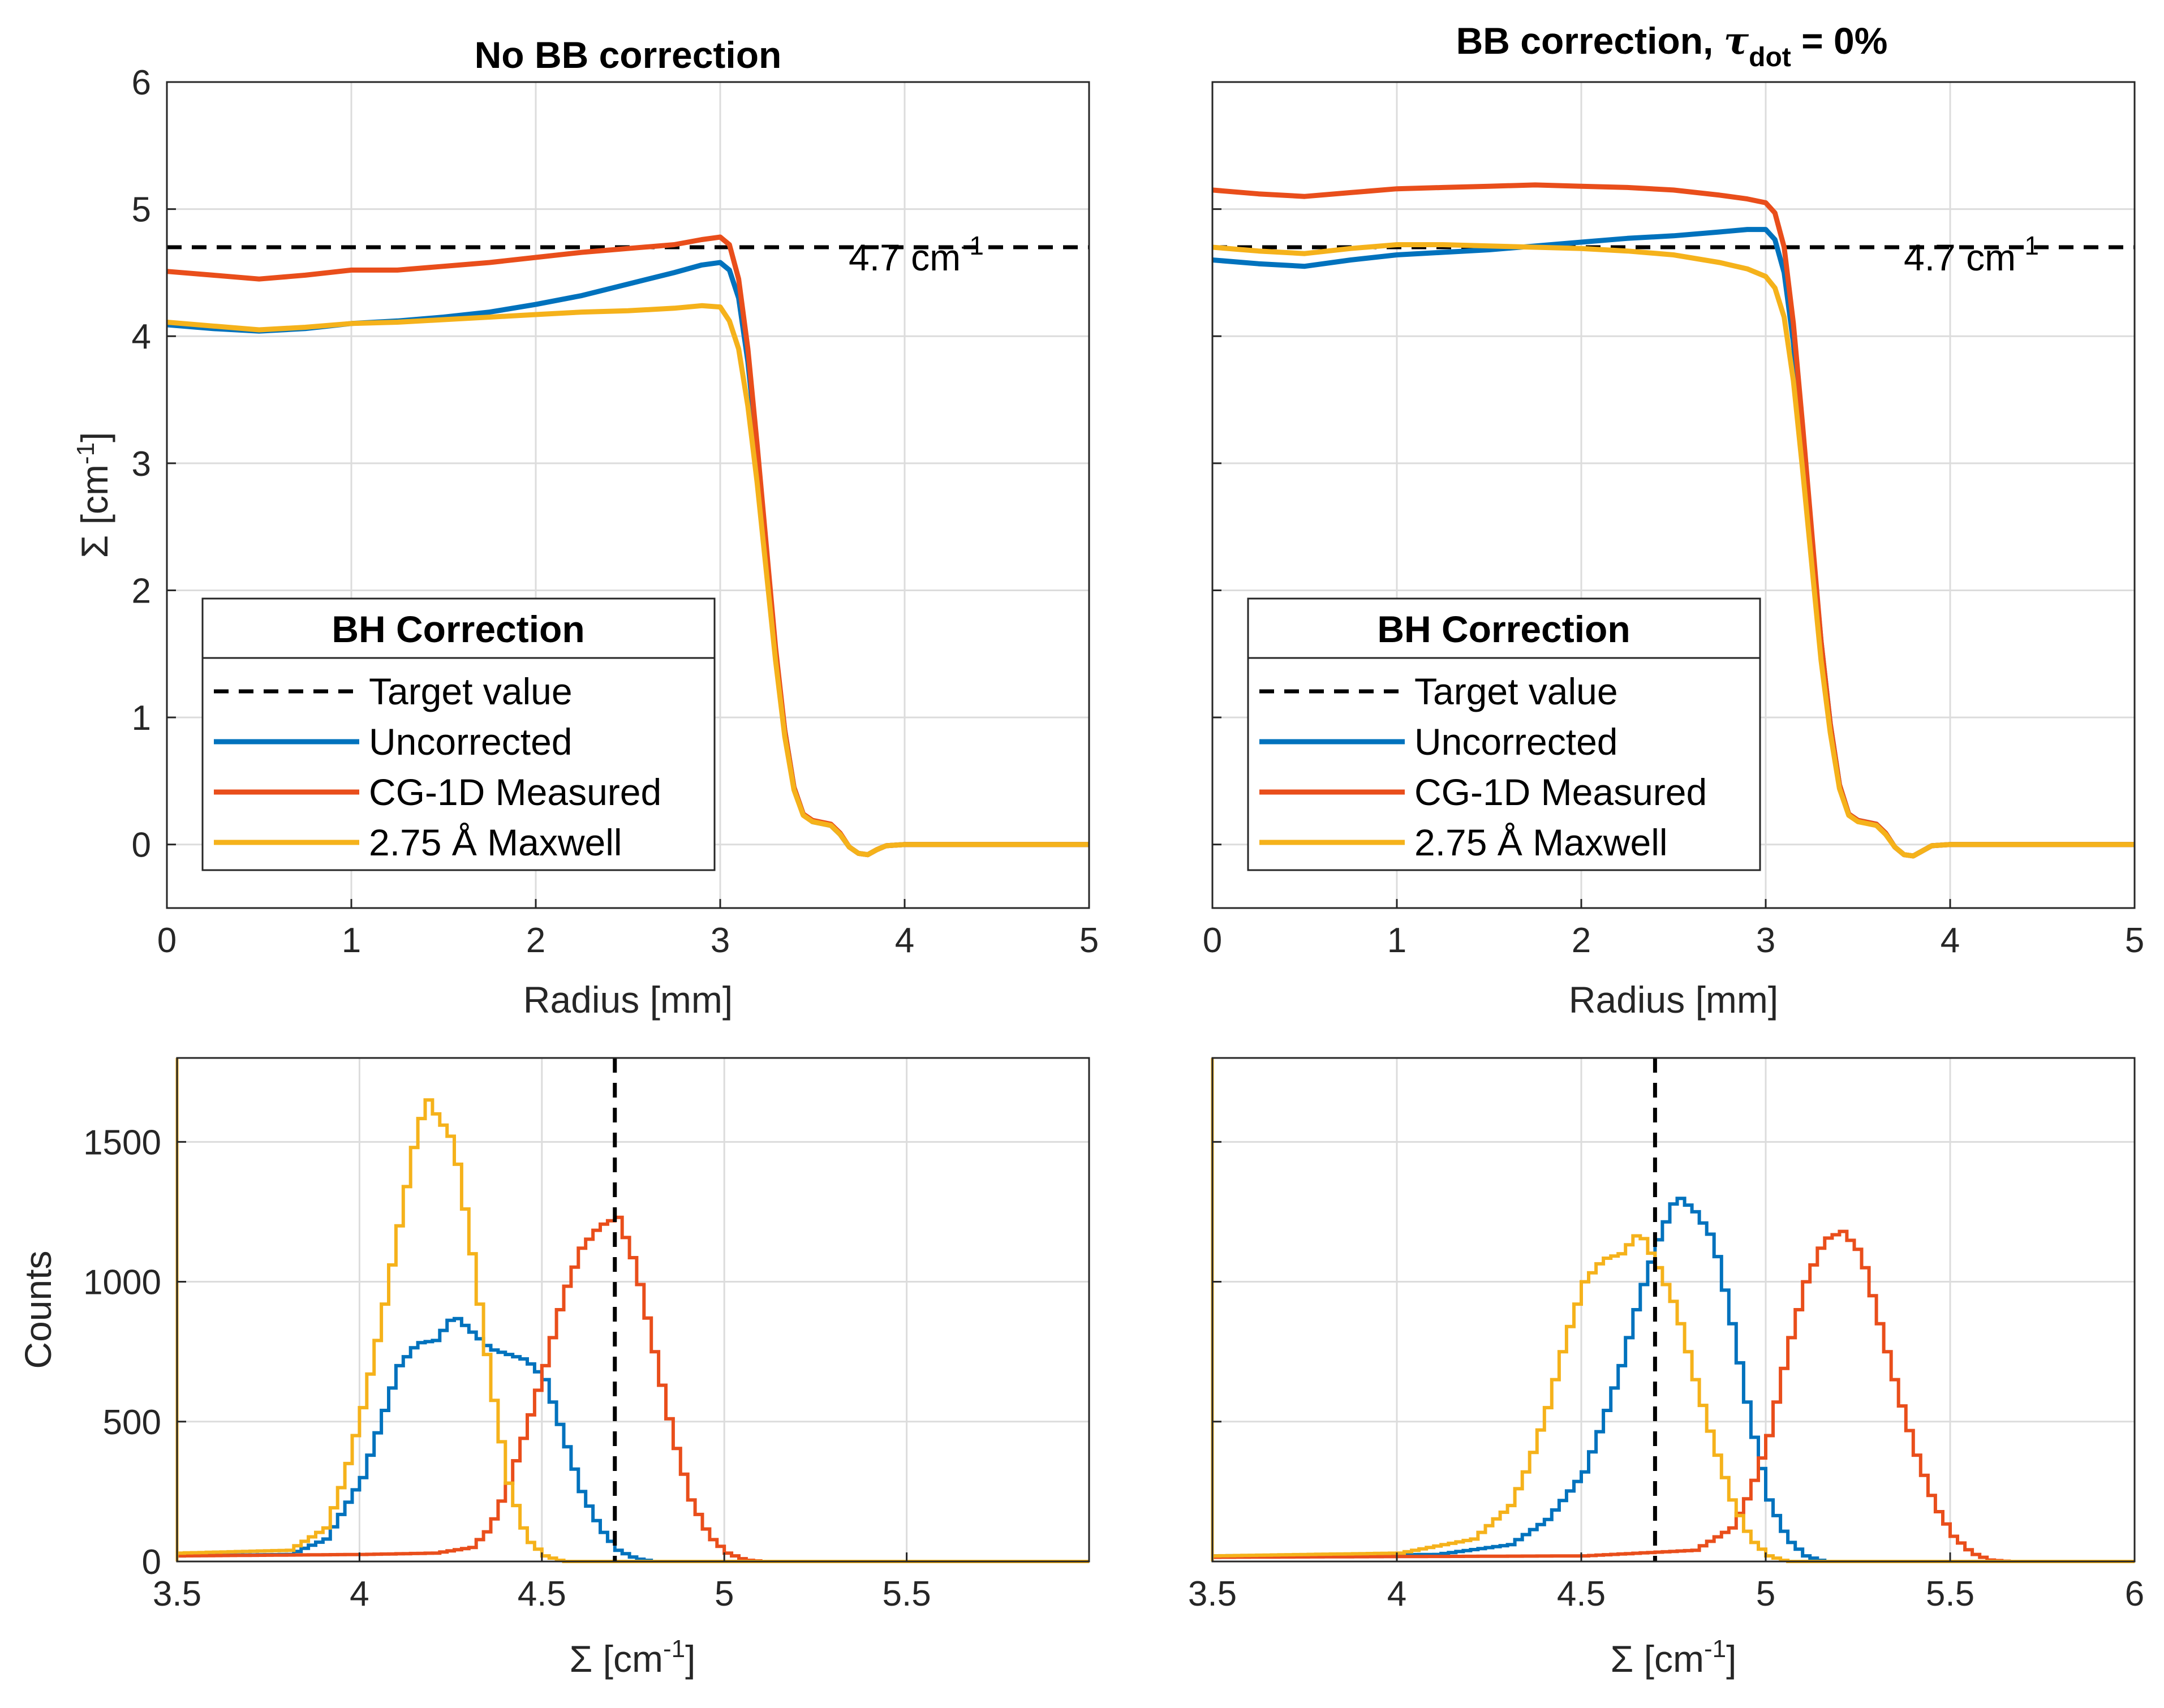 This screenshot has width=2164, height=1708. What do you see at coordinates (1673, 1000) in the screenshot?
I see `x-axis-label-top-right: Radius [mm]` at bounding box center [1673, 1000].